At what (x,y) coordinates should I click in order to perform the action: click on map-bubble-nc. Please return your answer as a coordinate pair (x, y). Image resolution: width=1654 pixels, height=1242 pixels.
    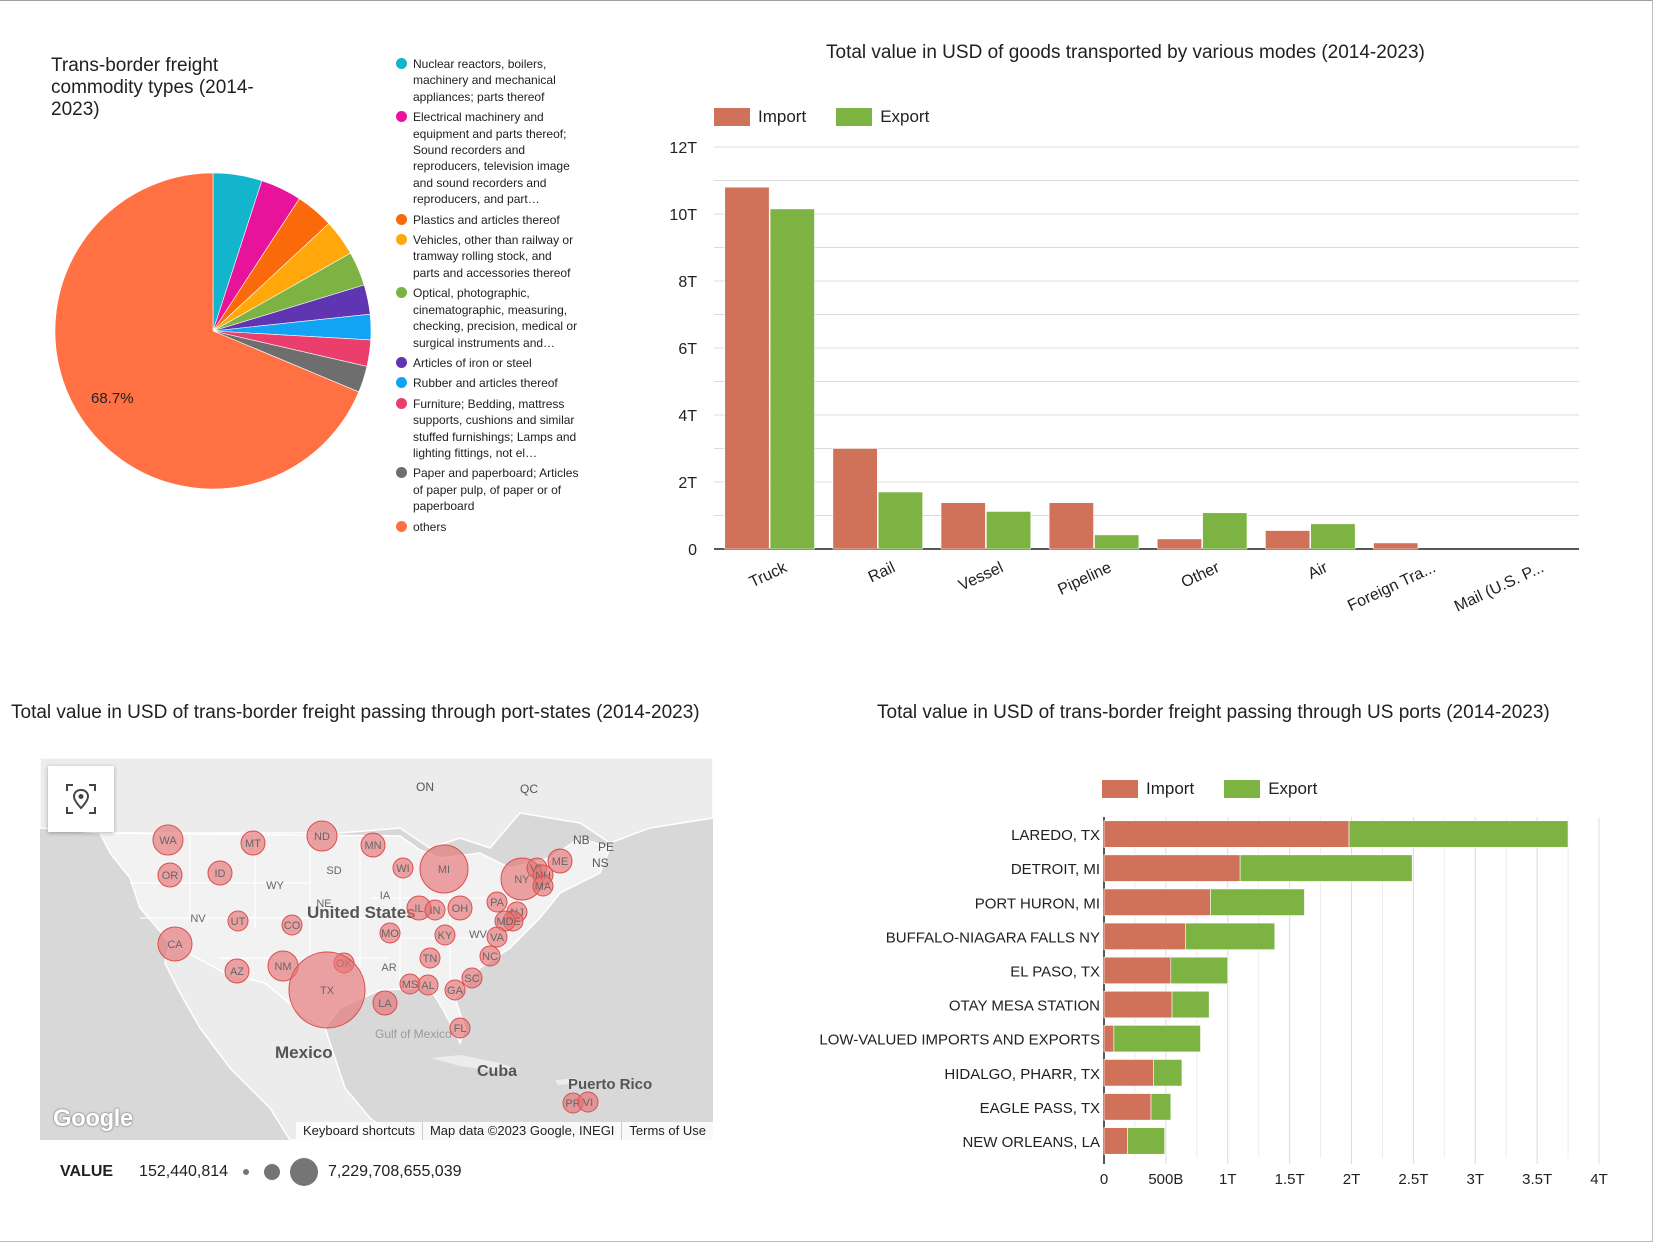
    Looking at the image, I should click on (490, 956).